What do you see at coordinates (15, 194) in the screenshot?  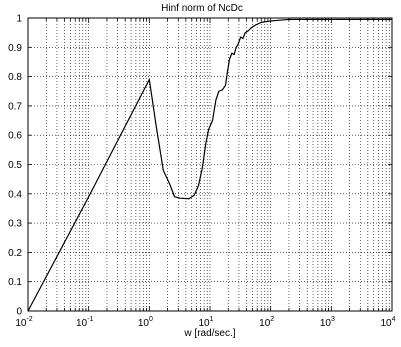 I see `y-tick-label: 0.4` at bounding box center [15, 194].